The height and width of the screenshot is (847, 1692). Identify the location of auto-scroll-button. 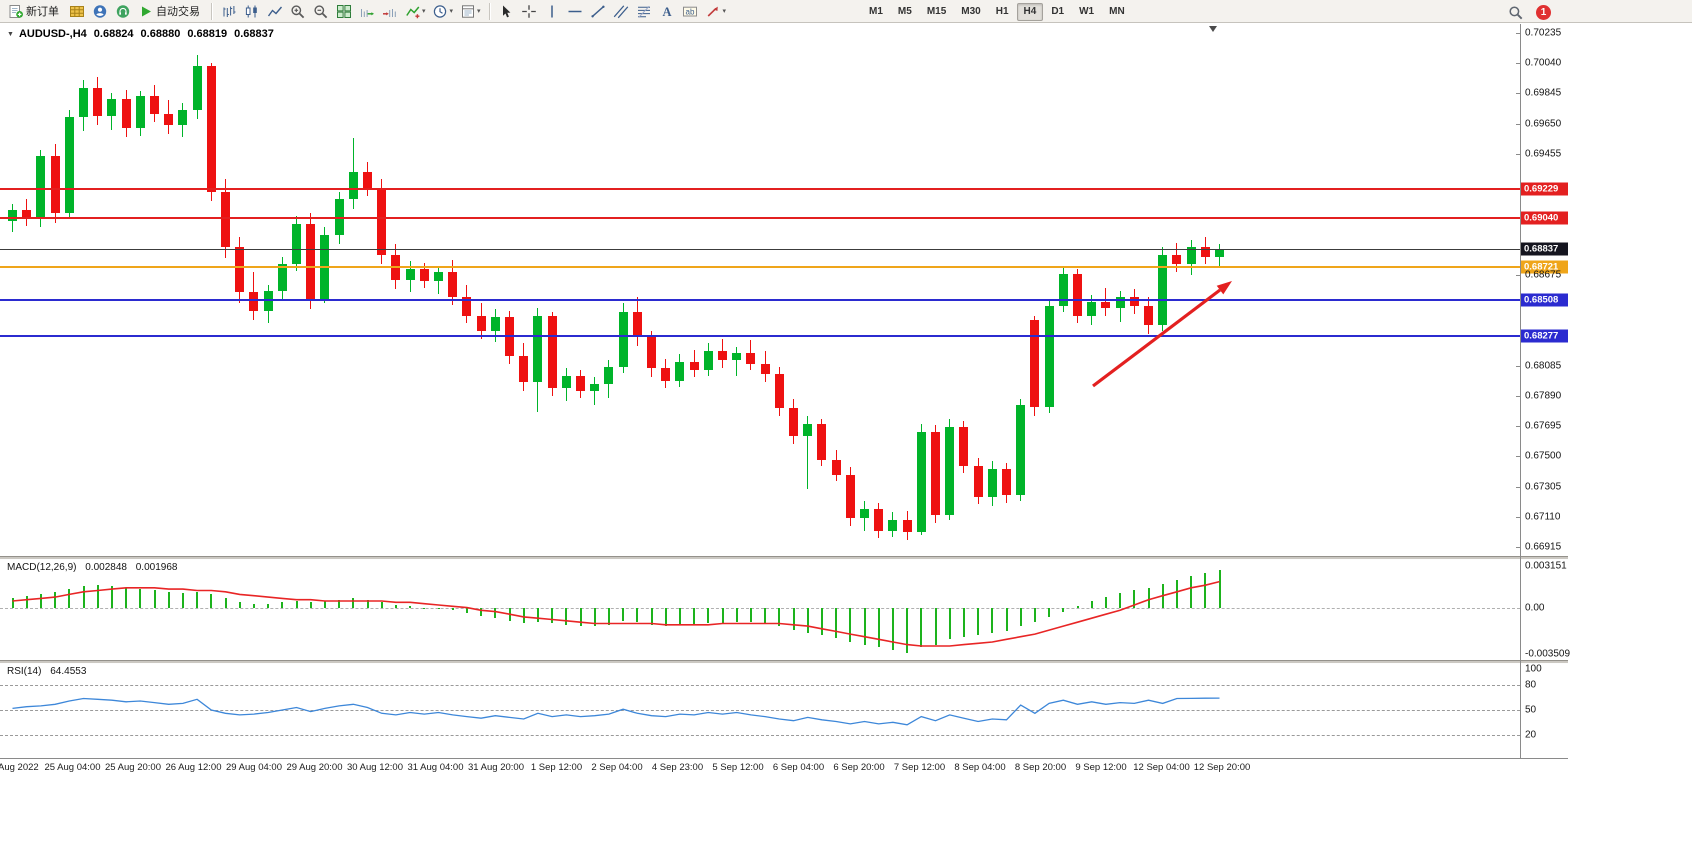
(366, 11).